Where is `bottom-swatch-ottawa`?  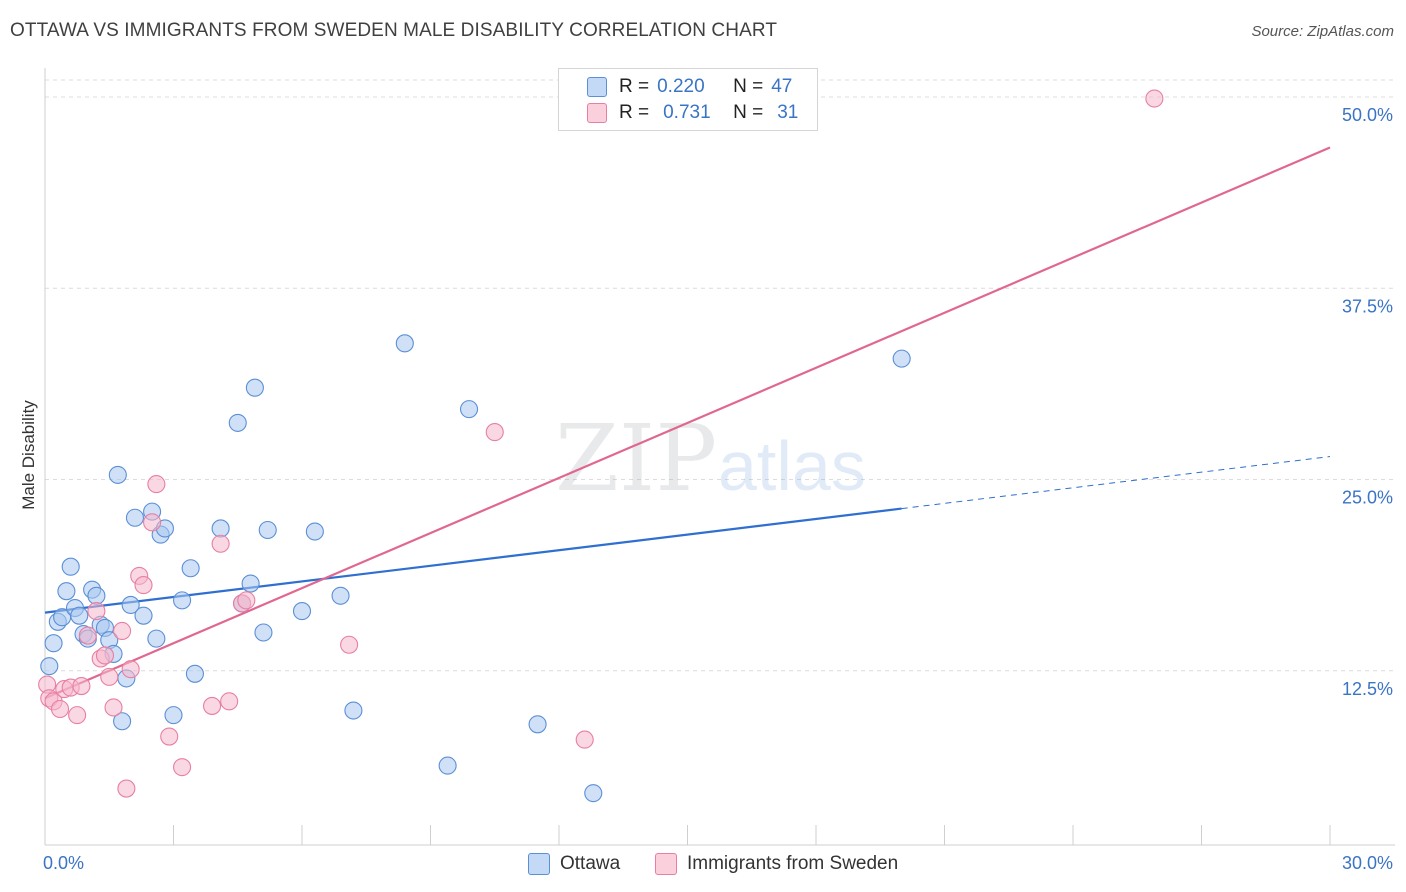 bottom-swatch-ottawa is located at coordinates (539, 864).